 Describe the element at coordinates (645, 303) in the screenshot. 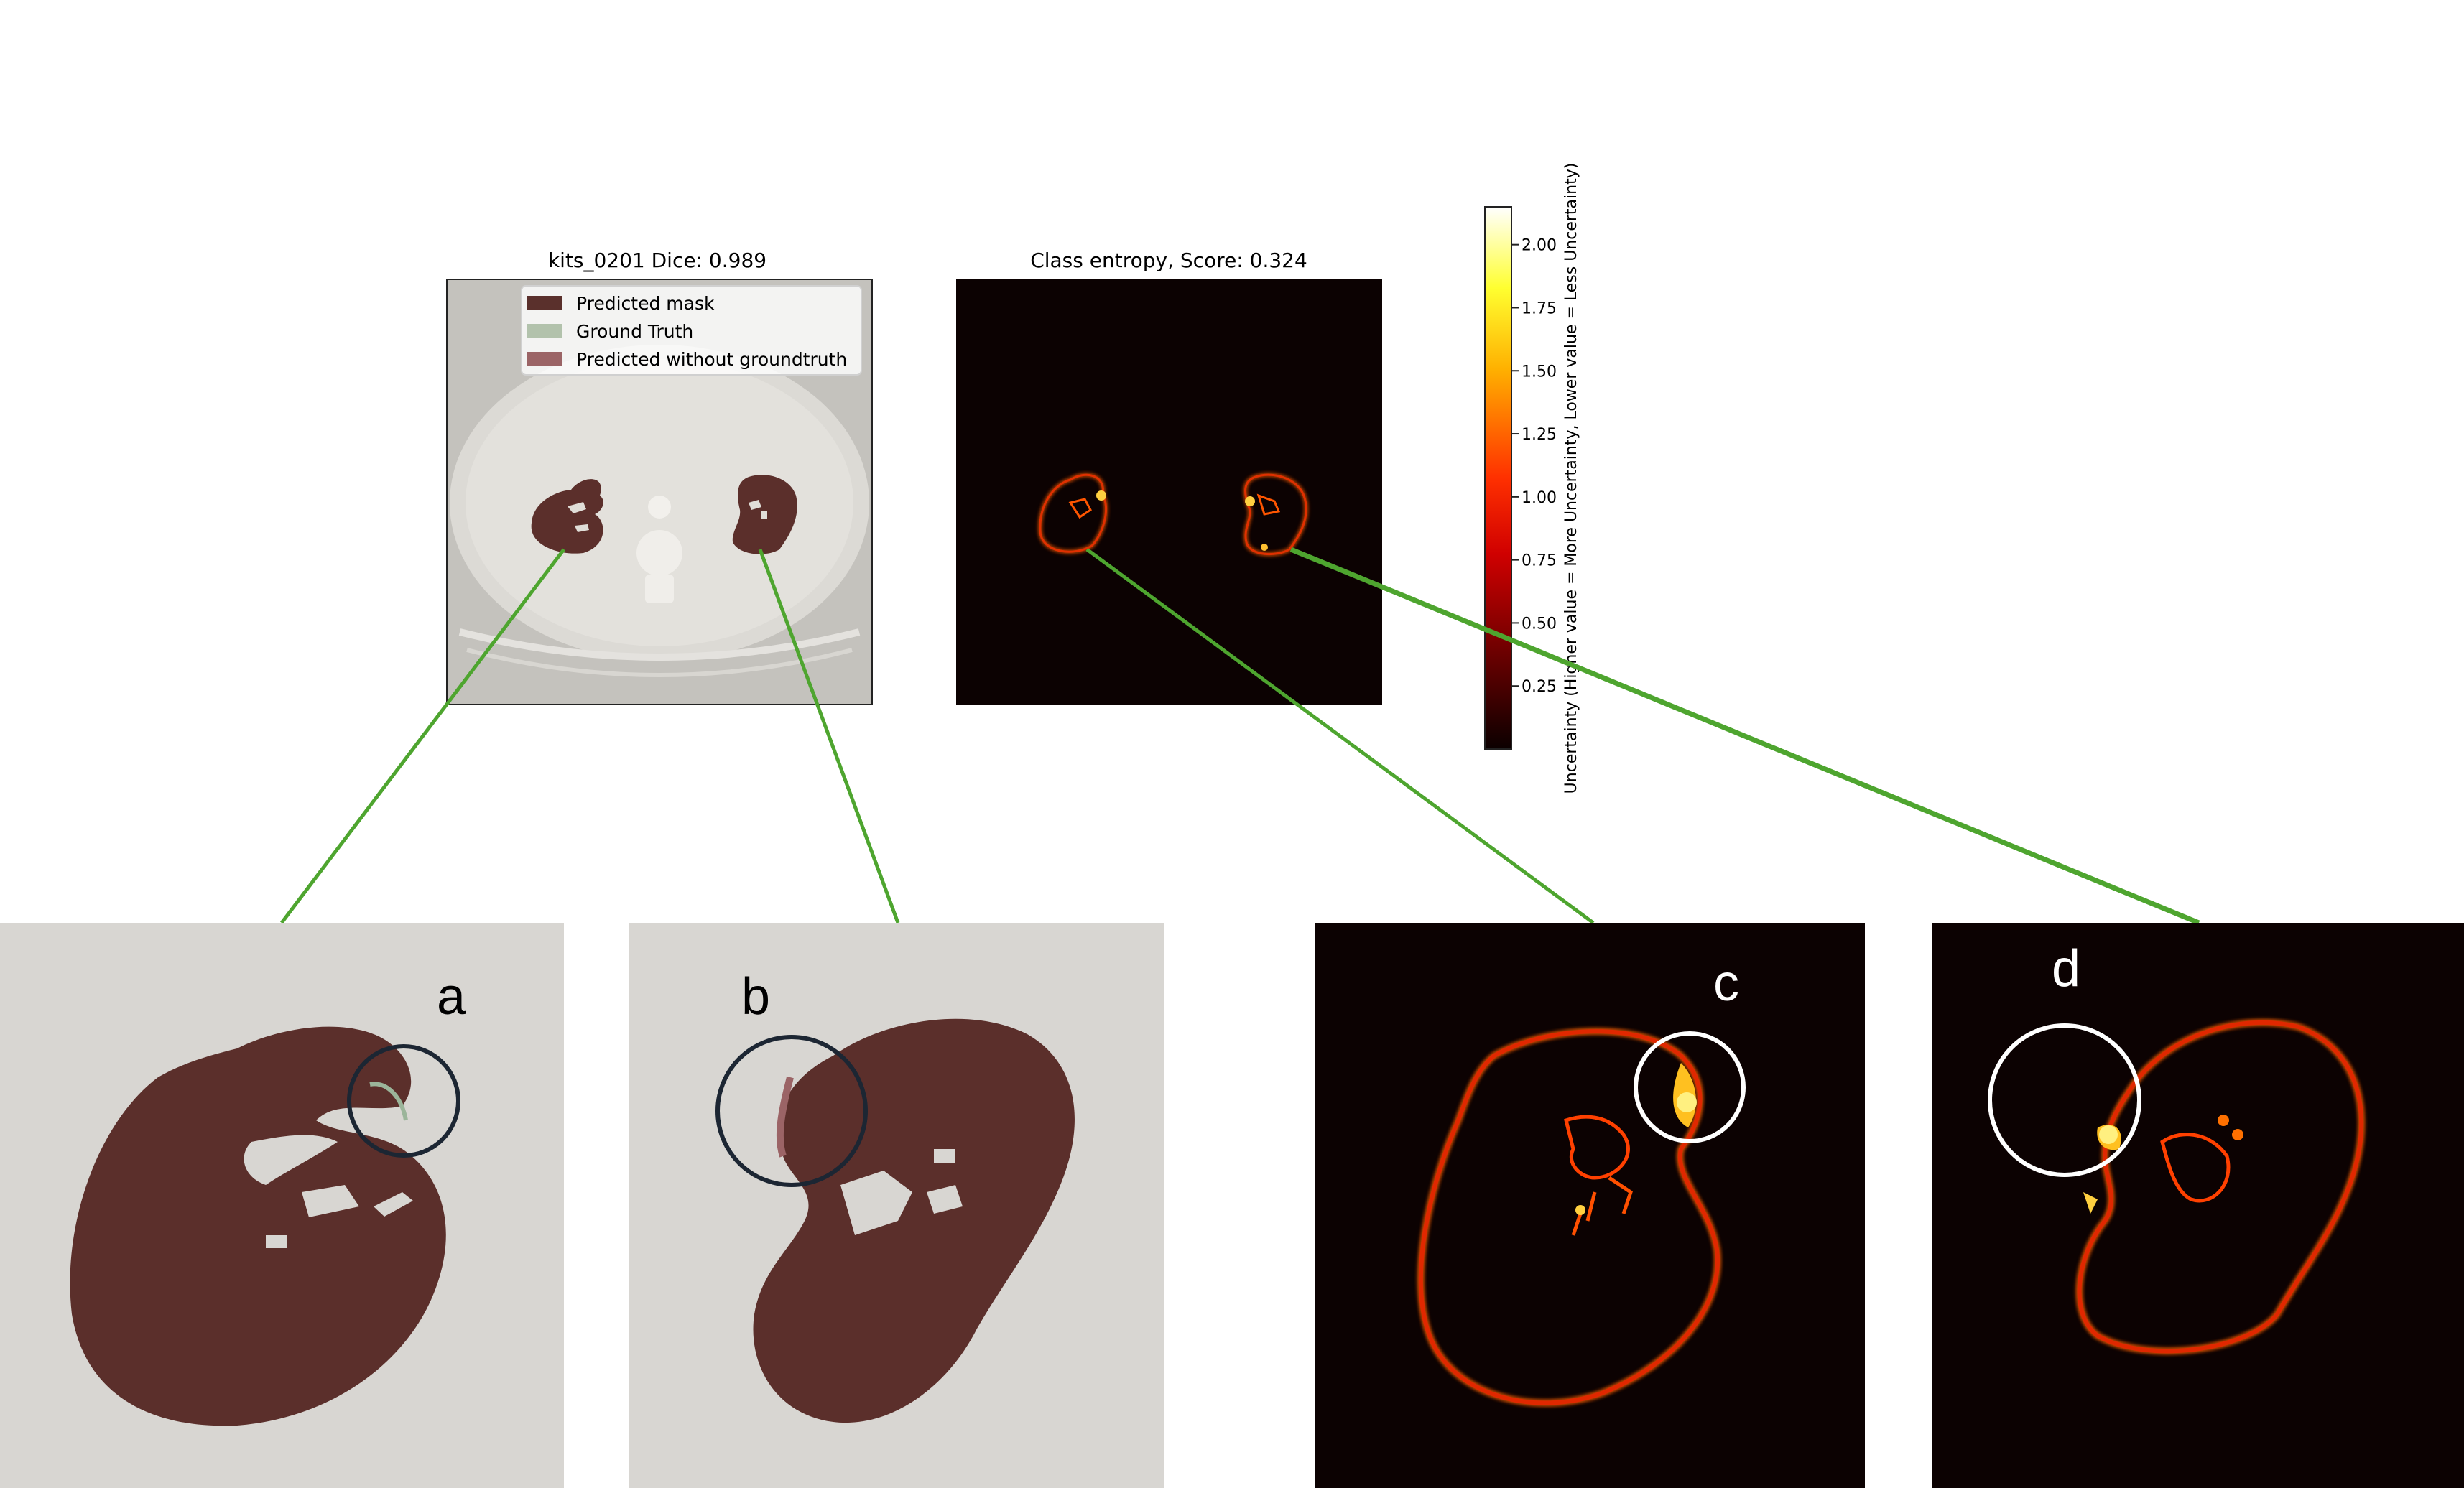

I see `legend-label-predicted-mask: Predicted mask` at that location.